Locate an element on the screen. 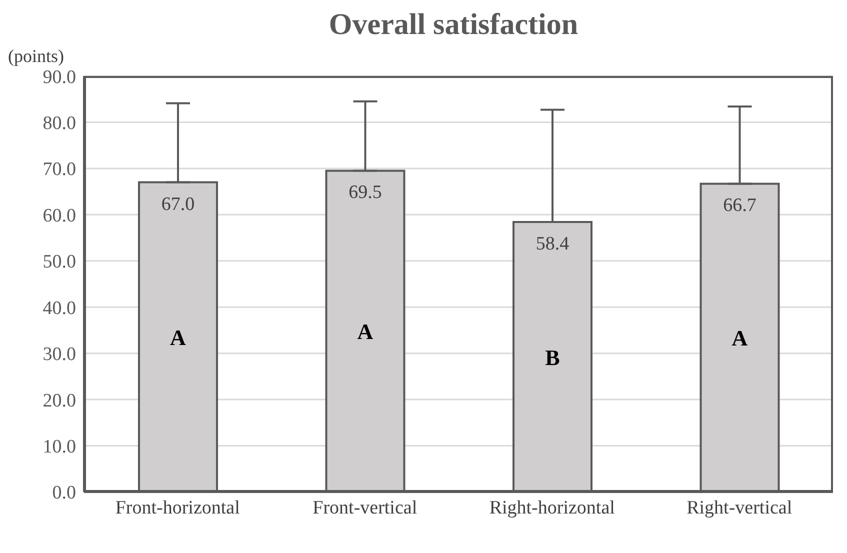  y-tick-label: 30.0 is located at coordinates (59, 355).